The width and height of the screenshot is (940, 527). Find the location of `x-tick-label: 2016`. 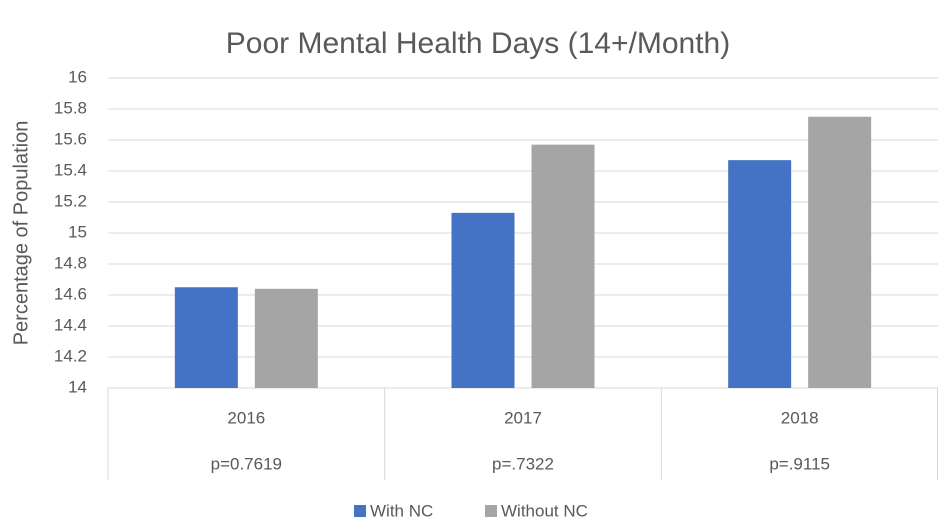

x-tick-label: 2016 is located at coordinates (246, 417).